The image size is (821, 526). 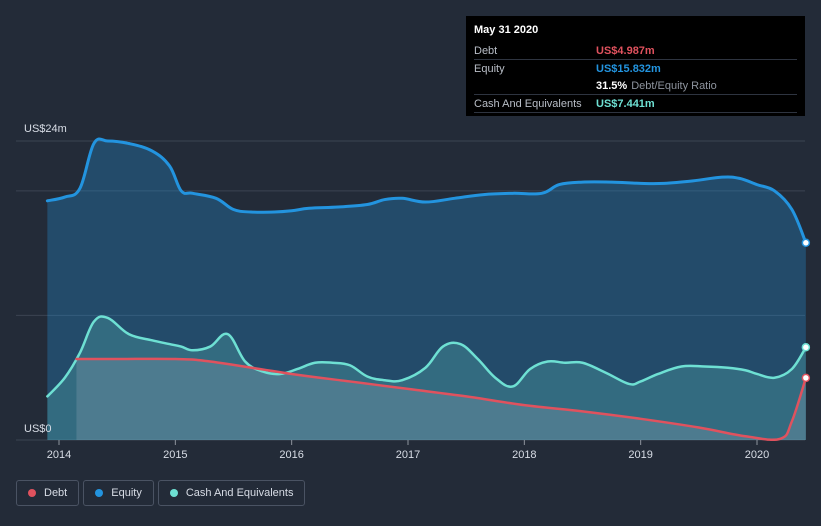 I want to click on x-tick-label: 2014, so click(x=59, y=455).